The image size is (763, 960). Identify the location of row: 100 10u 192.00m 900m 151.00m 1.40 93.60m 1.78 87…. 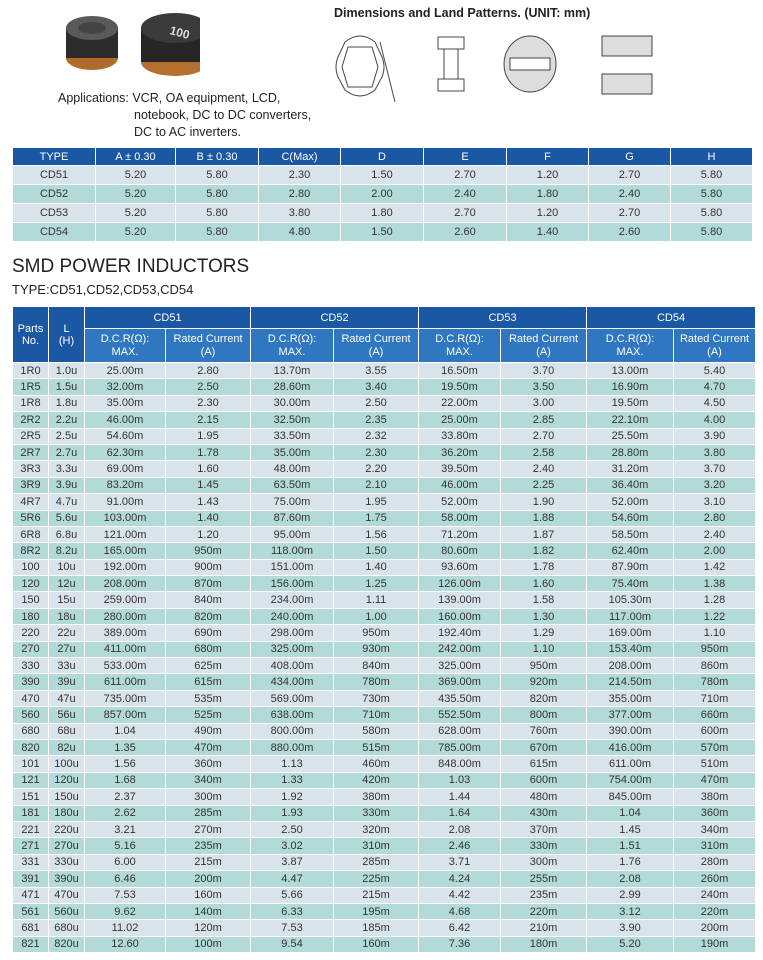
(384, 567).